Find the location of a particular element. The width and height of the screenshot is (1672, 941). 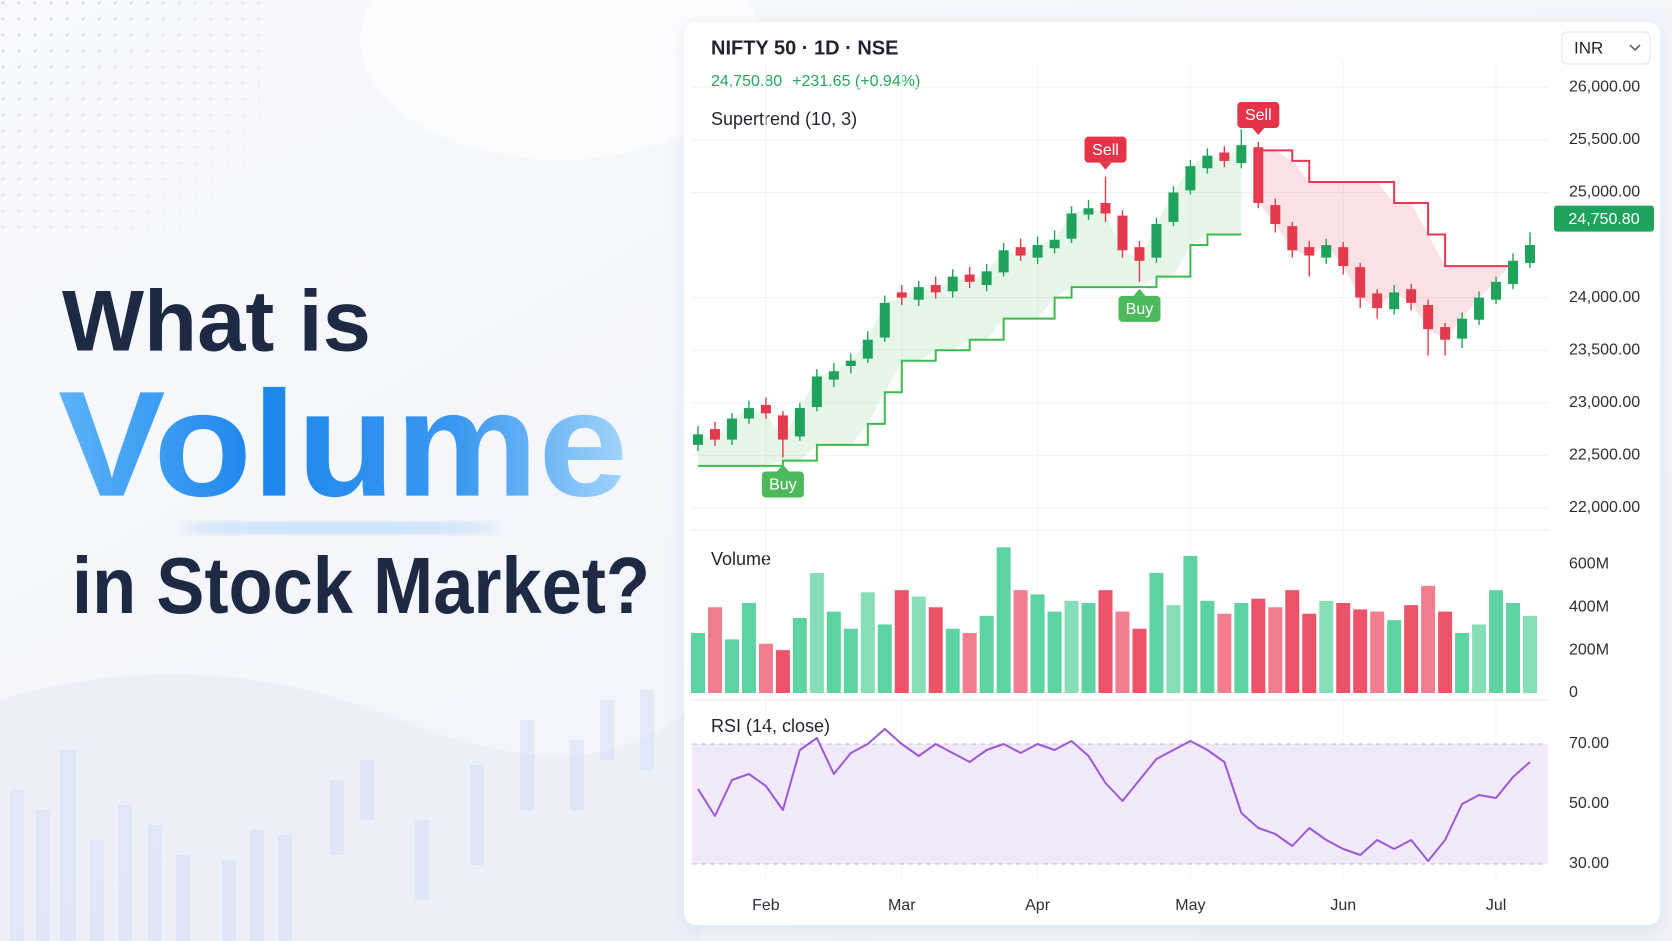

headline-line1: What is is located at coordinates (216, 322).